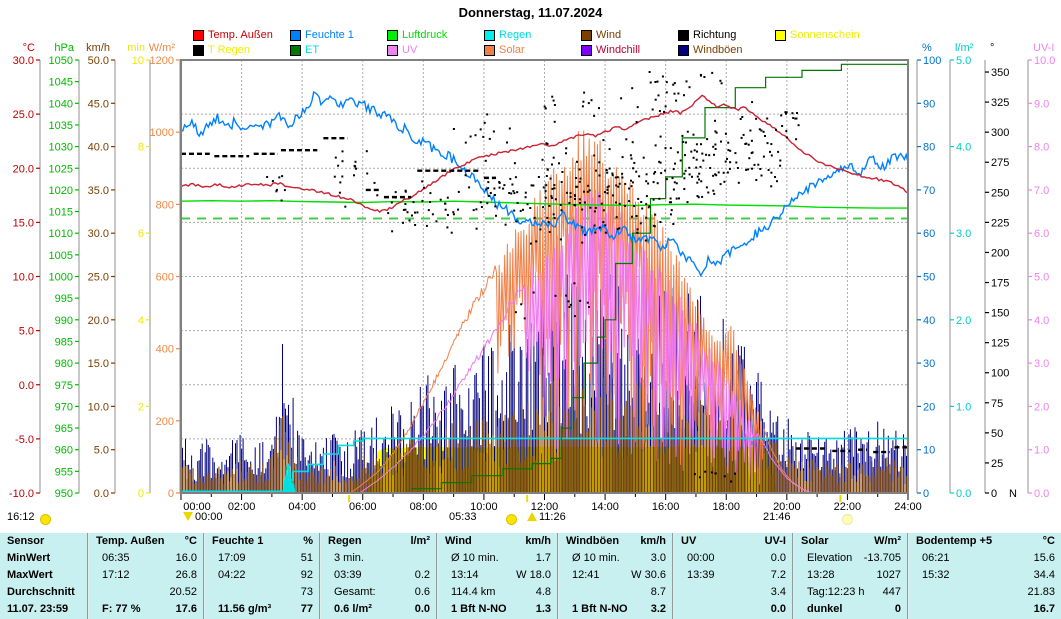  I want to click on legend-item-wind: Wind, so click(601, 35).